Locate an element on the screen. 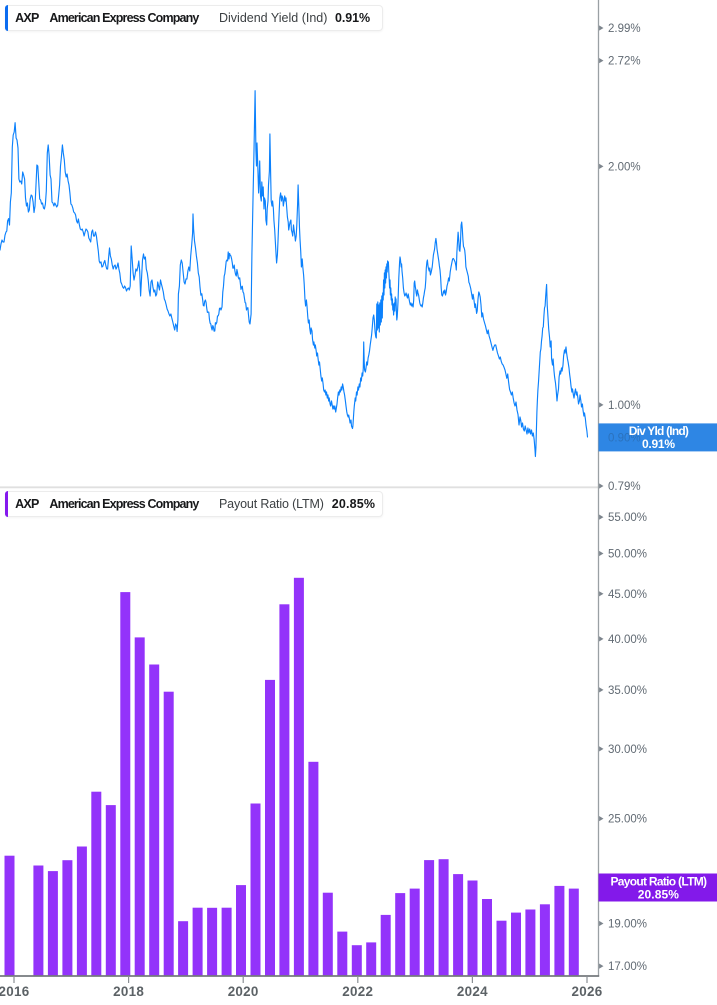 This screenshot has width=717, height=1005. svg-text: 2020 is located at coordinates (243, 991).